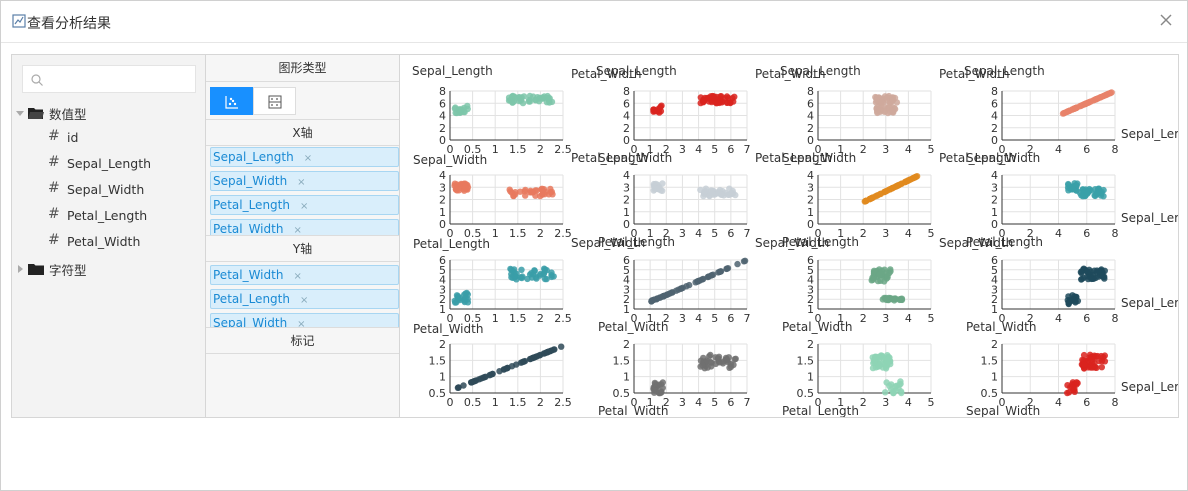 The width and height of the screenshot is (1188, 491). What do you see at coordinates (106, 189) in the screenshot?
I see `tree-item-label: Sepal_Width` at bounding box center [106, 189].